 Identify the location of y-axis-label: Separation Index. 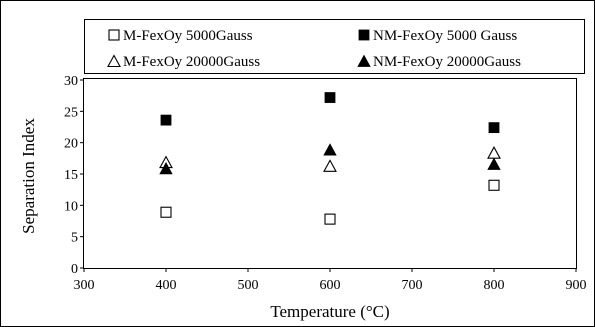
(28, 176).